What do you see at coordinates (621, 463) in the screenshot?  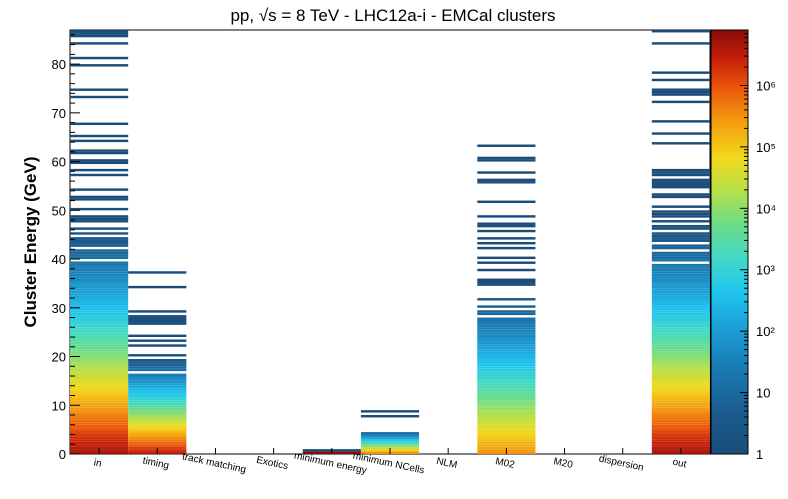 I see `x-category-label: dispersion` at bounding box center [621, 463].